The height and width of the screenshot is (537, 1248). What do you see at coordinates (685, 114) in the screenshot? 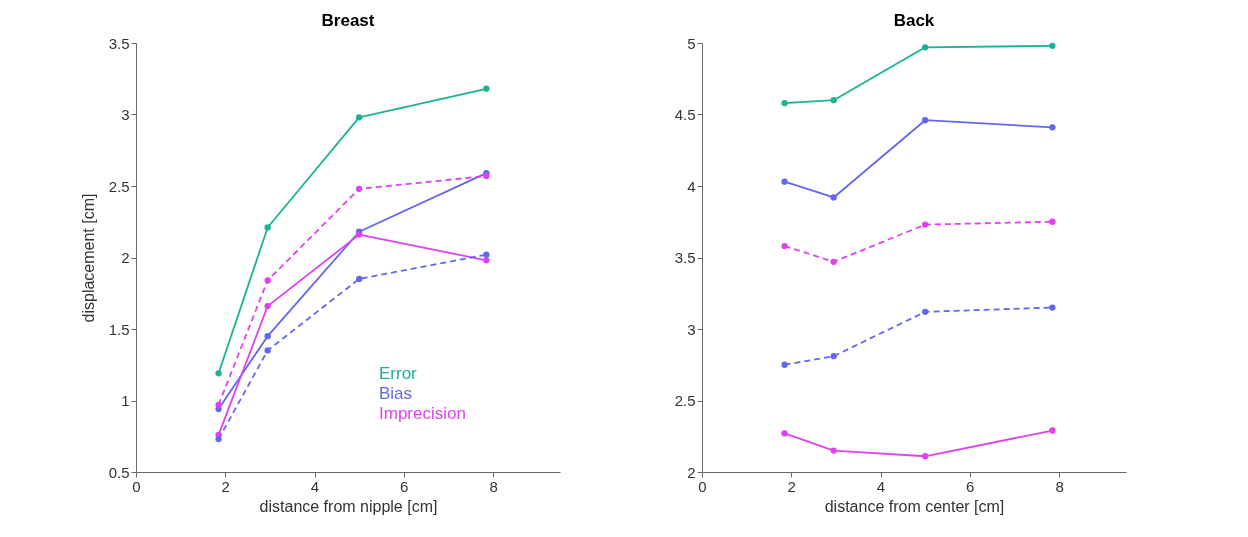
I see `y-tick-label: 4.5` at bounding box center [685, 114].